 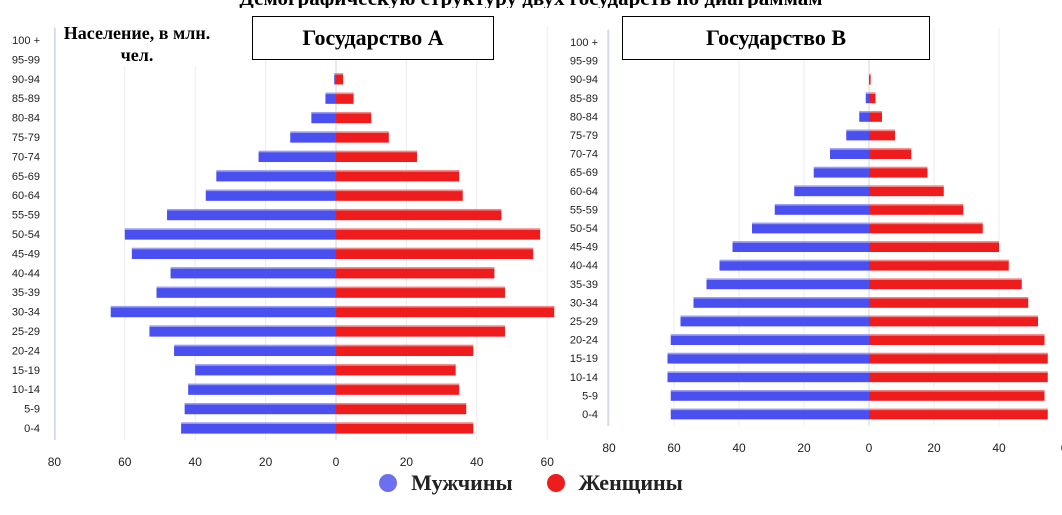 I want to click on y-tick-label: 70-74, so click(x=26, y=157).